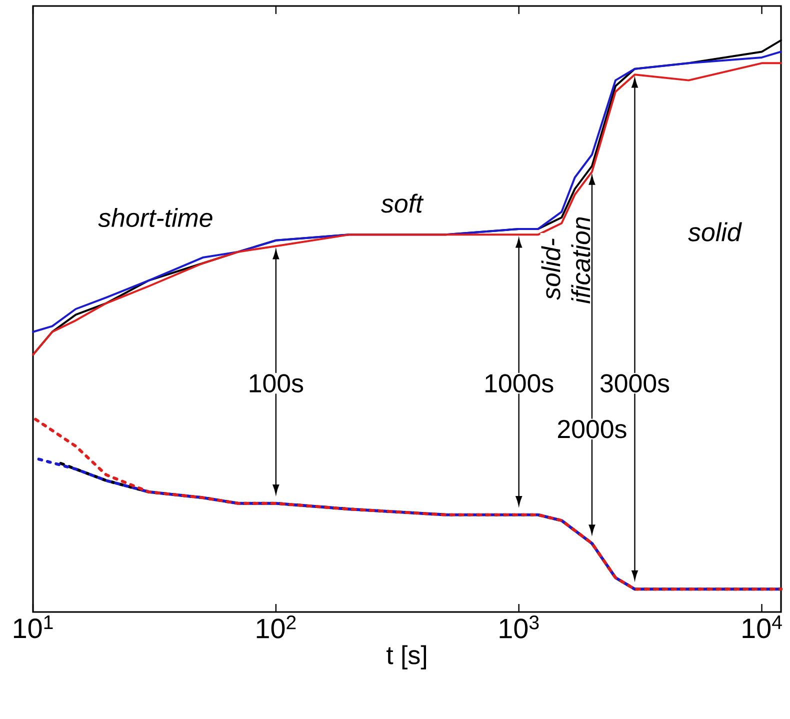 This screenshot has width=790, height=719. What do you see at coordinates (715, 232) in the screenshot?
I see `annotation: solid` at bounding box center [715, 232].